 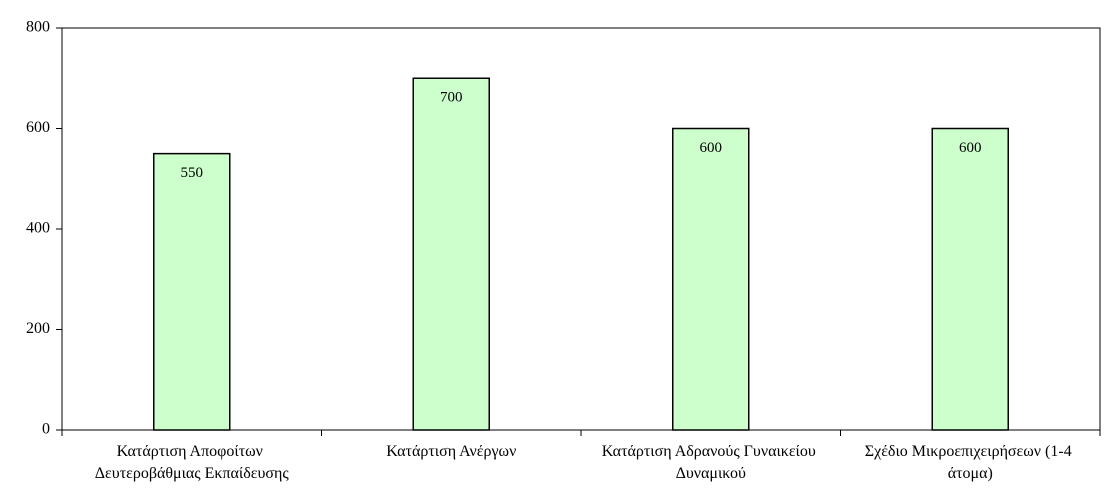 I want to click on value-label: 550, so click(x=192, y=173).